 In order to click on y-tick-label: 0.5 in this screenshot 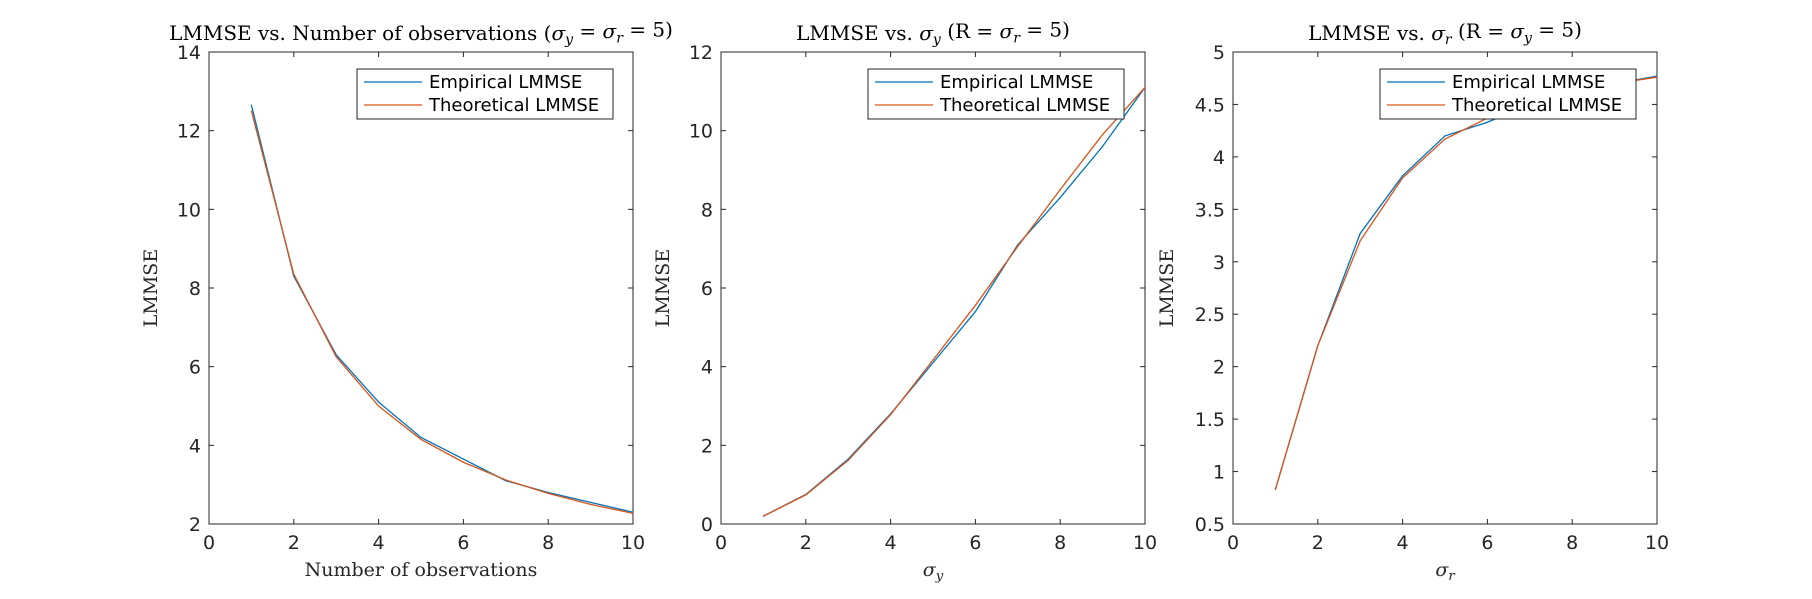, I will do `click(1210, 525)`.